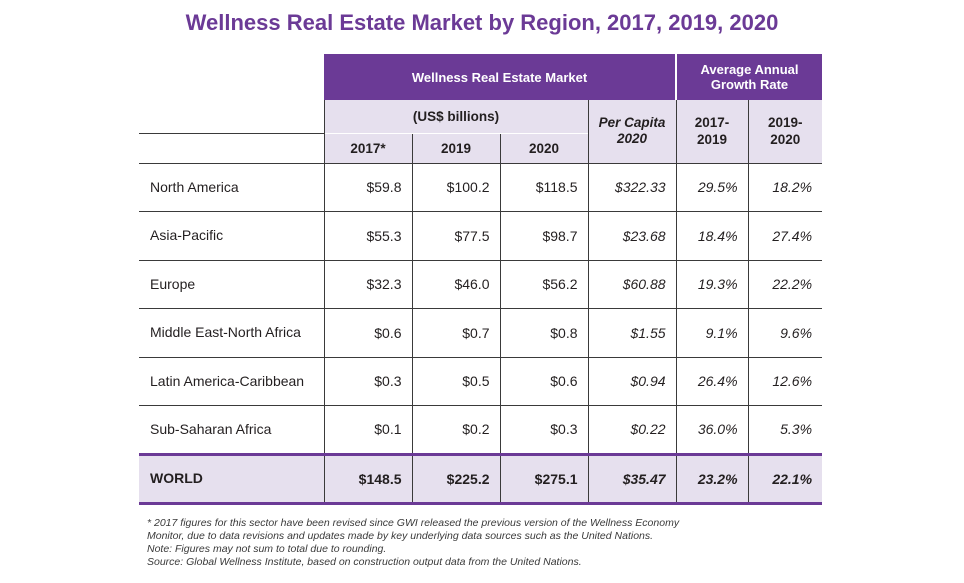 The width and height of the screenshot is (964, 583). Describe the element at coordinates (543, 429) in the screenshot. I see `value-2020: $0.3` at that location.